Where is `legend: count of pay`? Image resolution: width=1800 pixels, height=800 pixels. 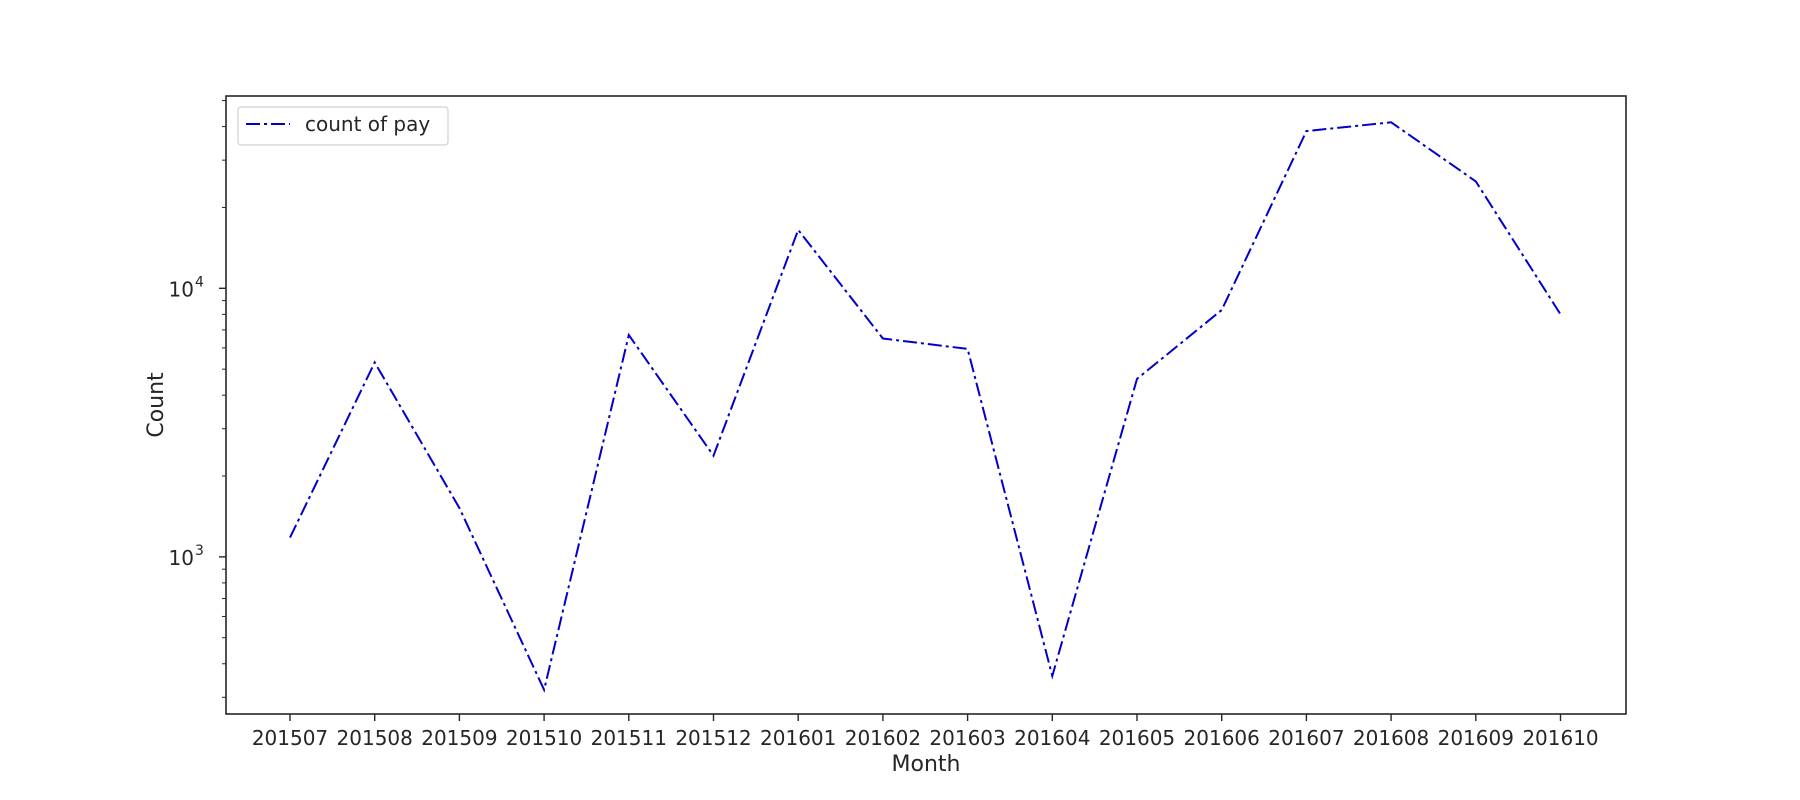 legend: count of pay is located at coordinates (343, 126).